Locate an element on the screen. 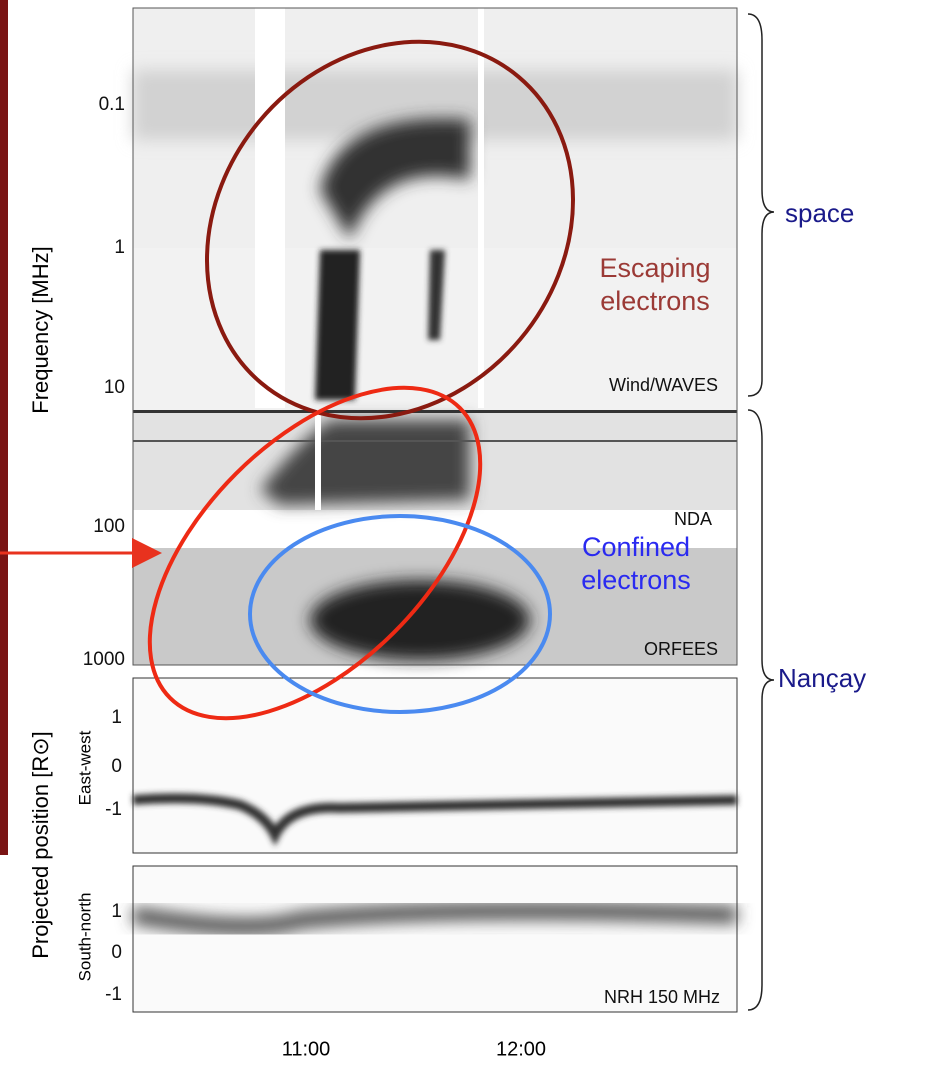  panel-axis-label: East-west is located at coordinates (84, 767).